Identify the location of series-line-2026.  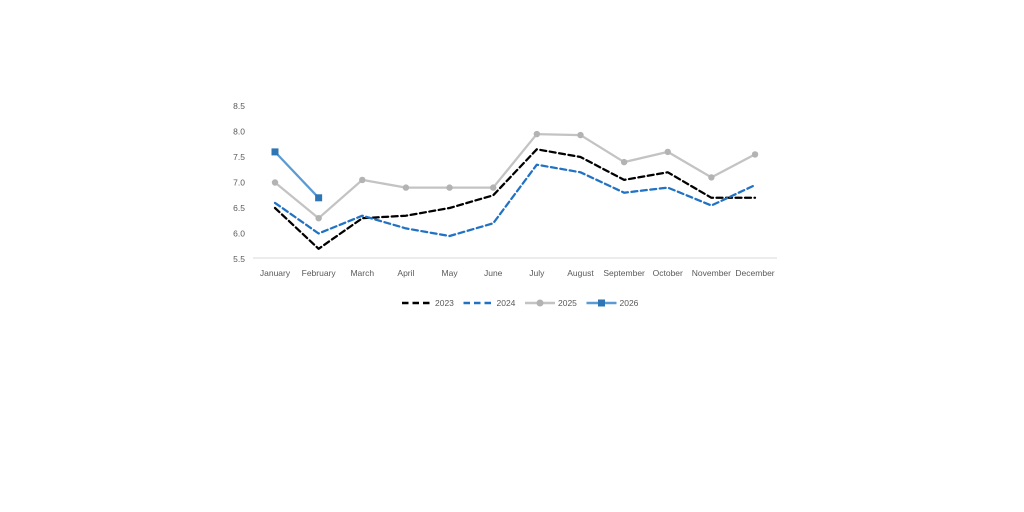
(296, 174).